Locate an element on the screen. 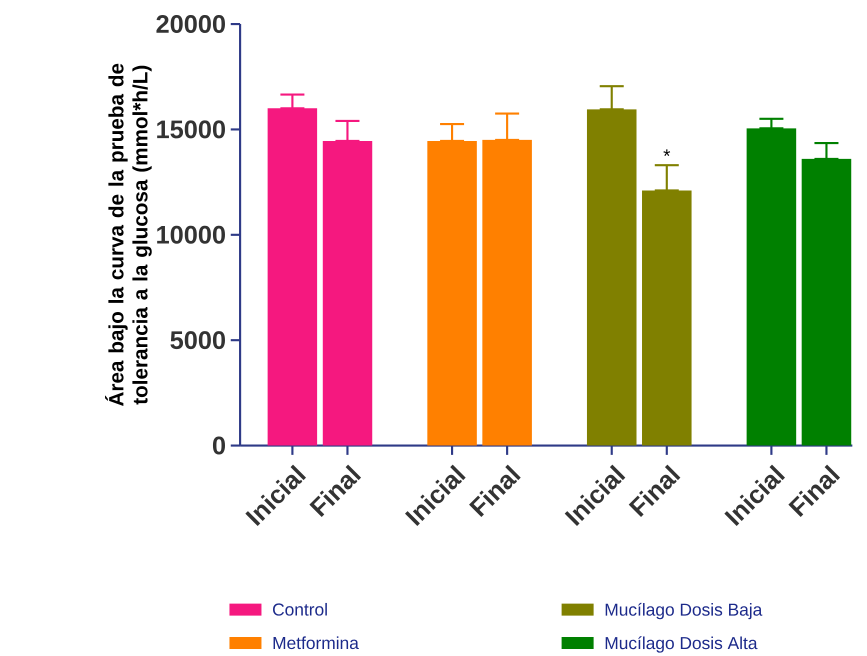 This screenshot has width=867, height=656. data-label: * is located at coordinates (666, 152).